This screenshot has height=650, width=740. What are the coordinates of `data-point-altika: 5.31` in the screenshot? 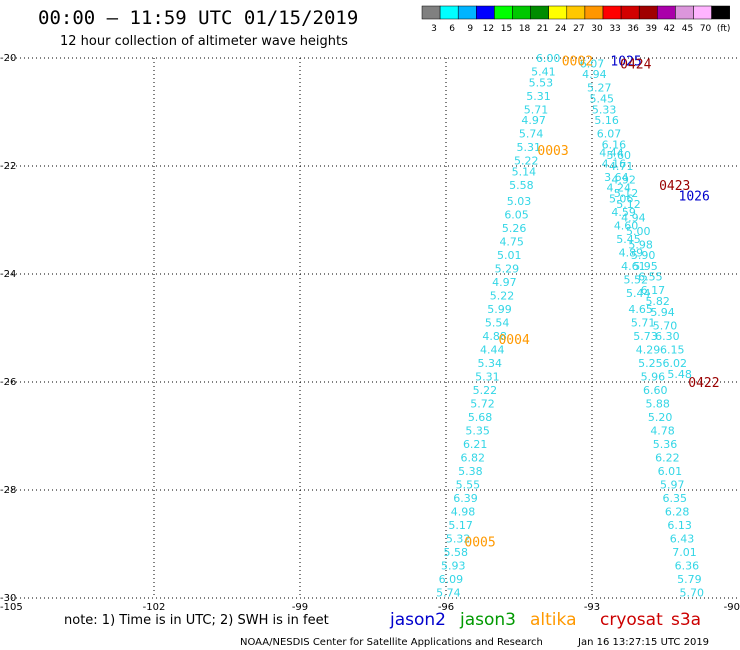 It's located at (528, 147).